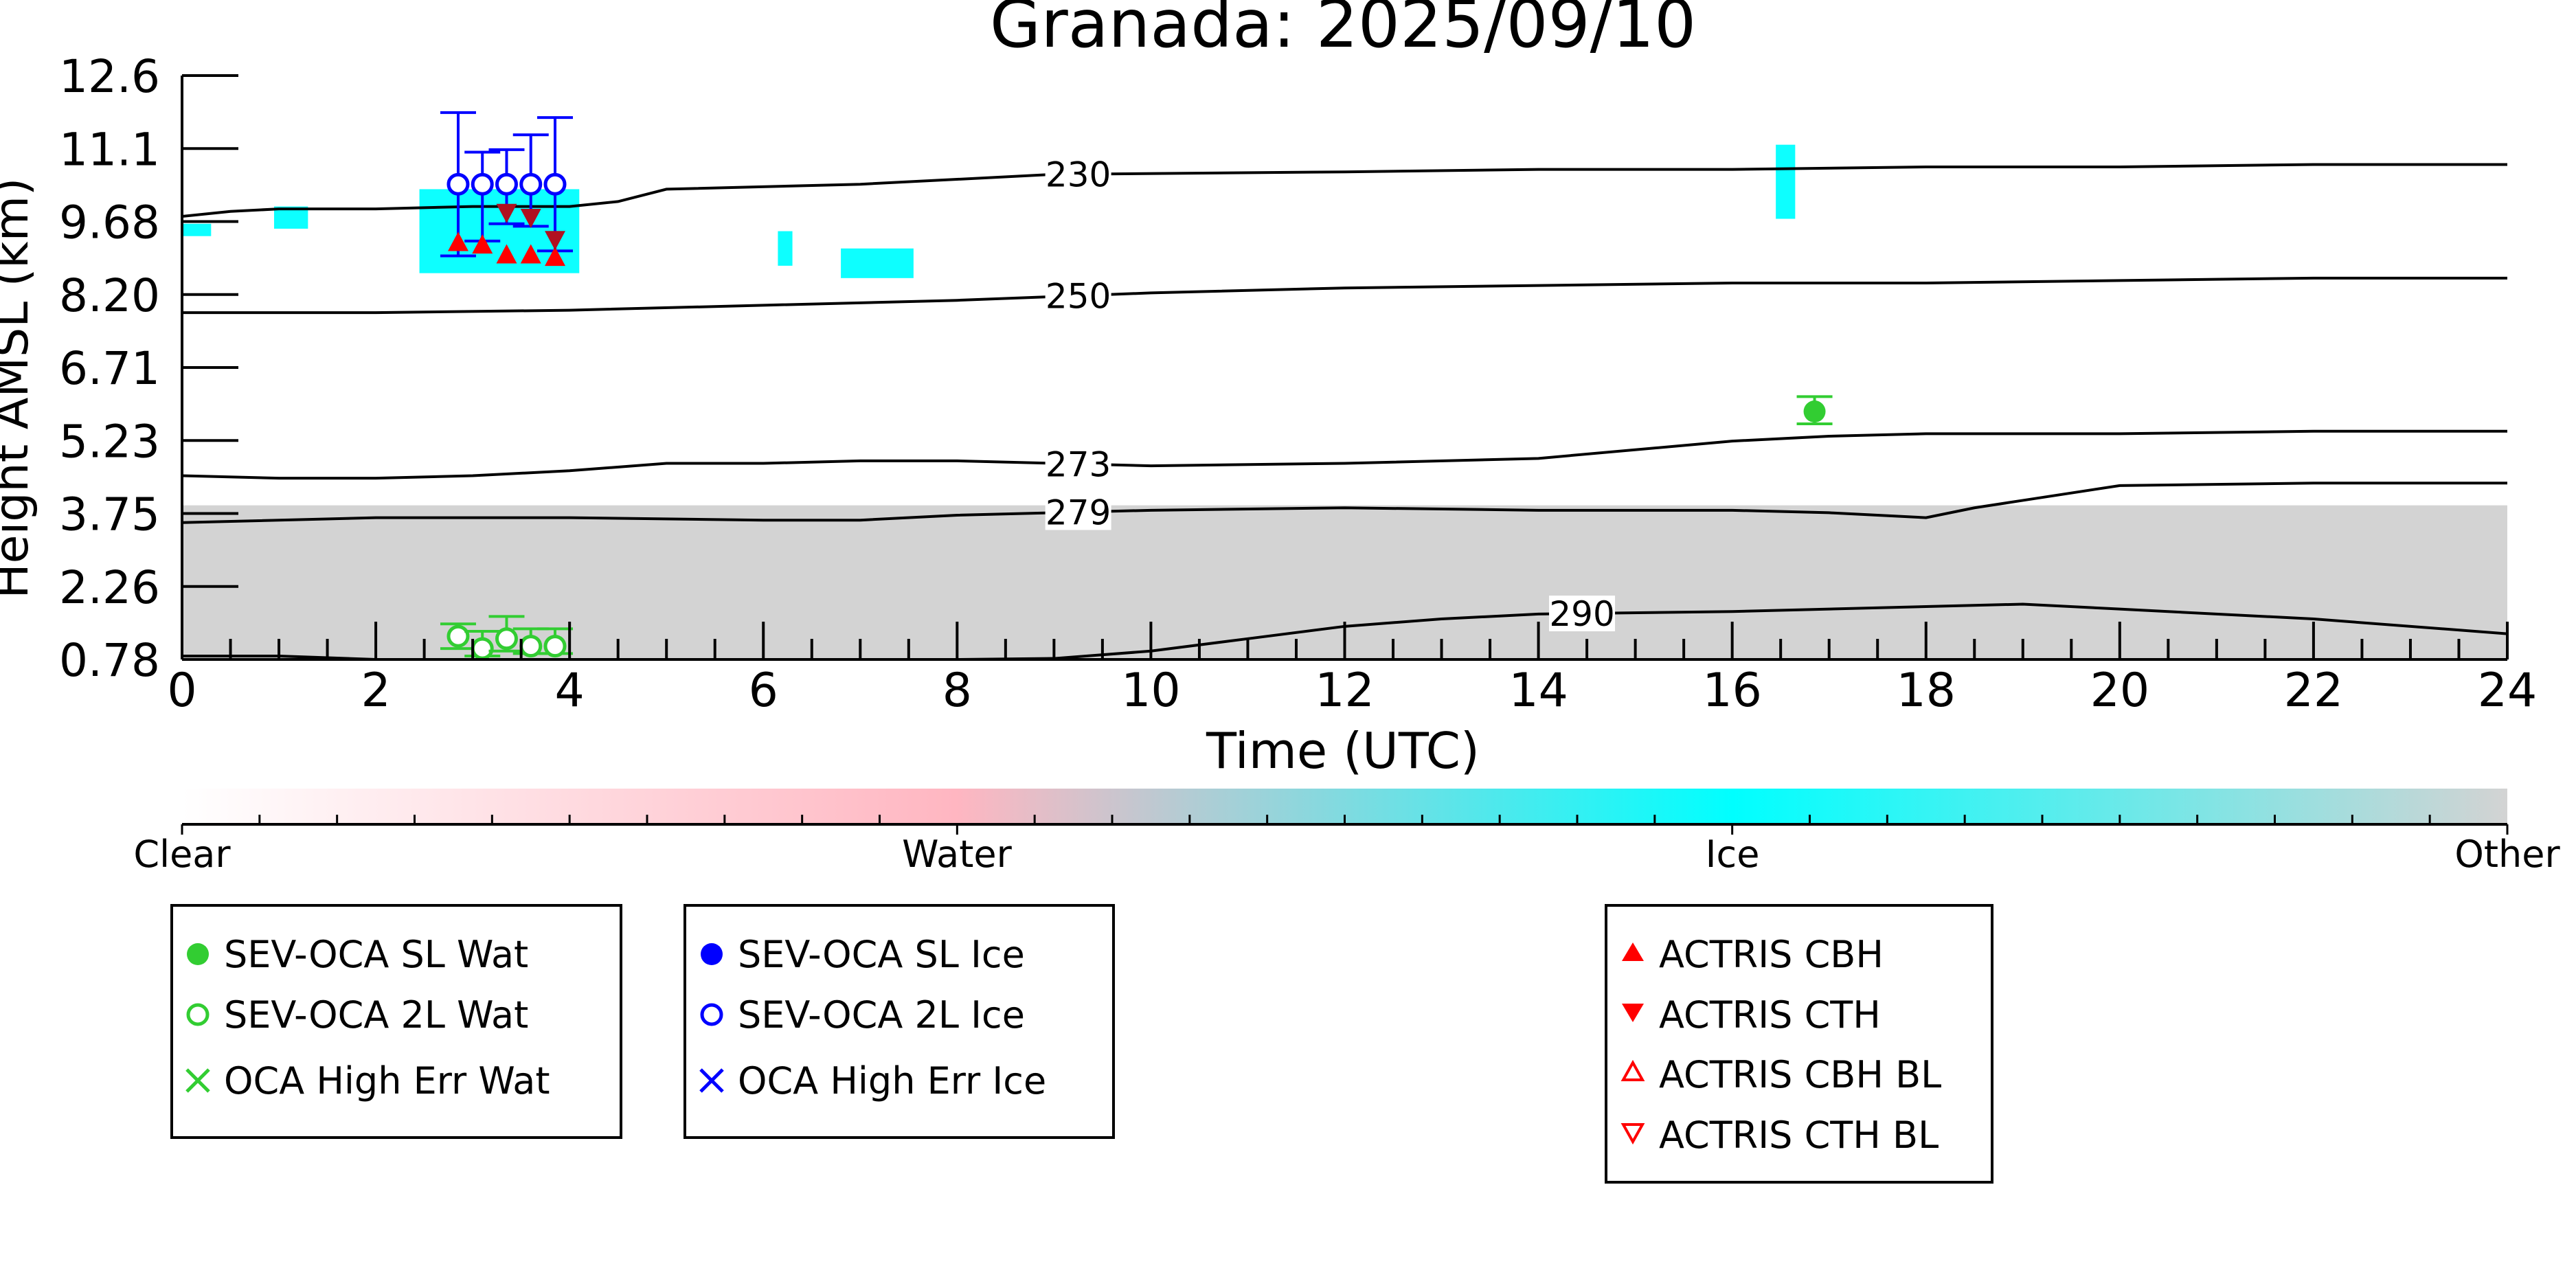 The image size is (2576, 1288). What do you see at coordinates (711, 1014) in the screenshot?
I see `legend-marker-sev-oca-2l-ice` at bounding box center [711, 1014].